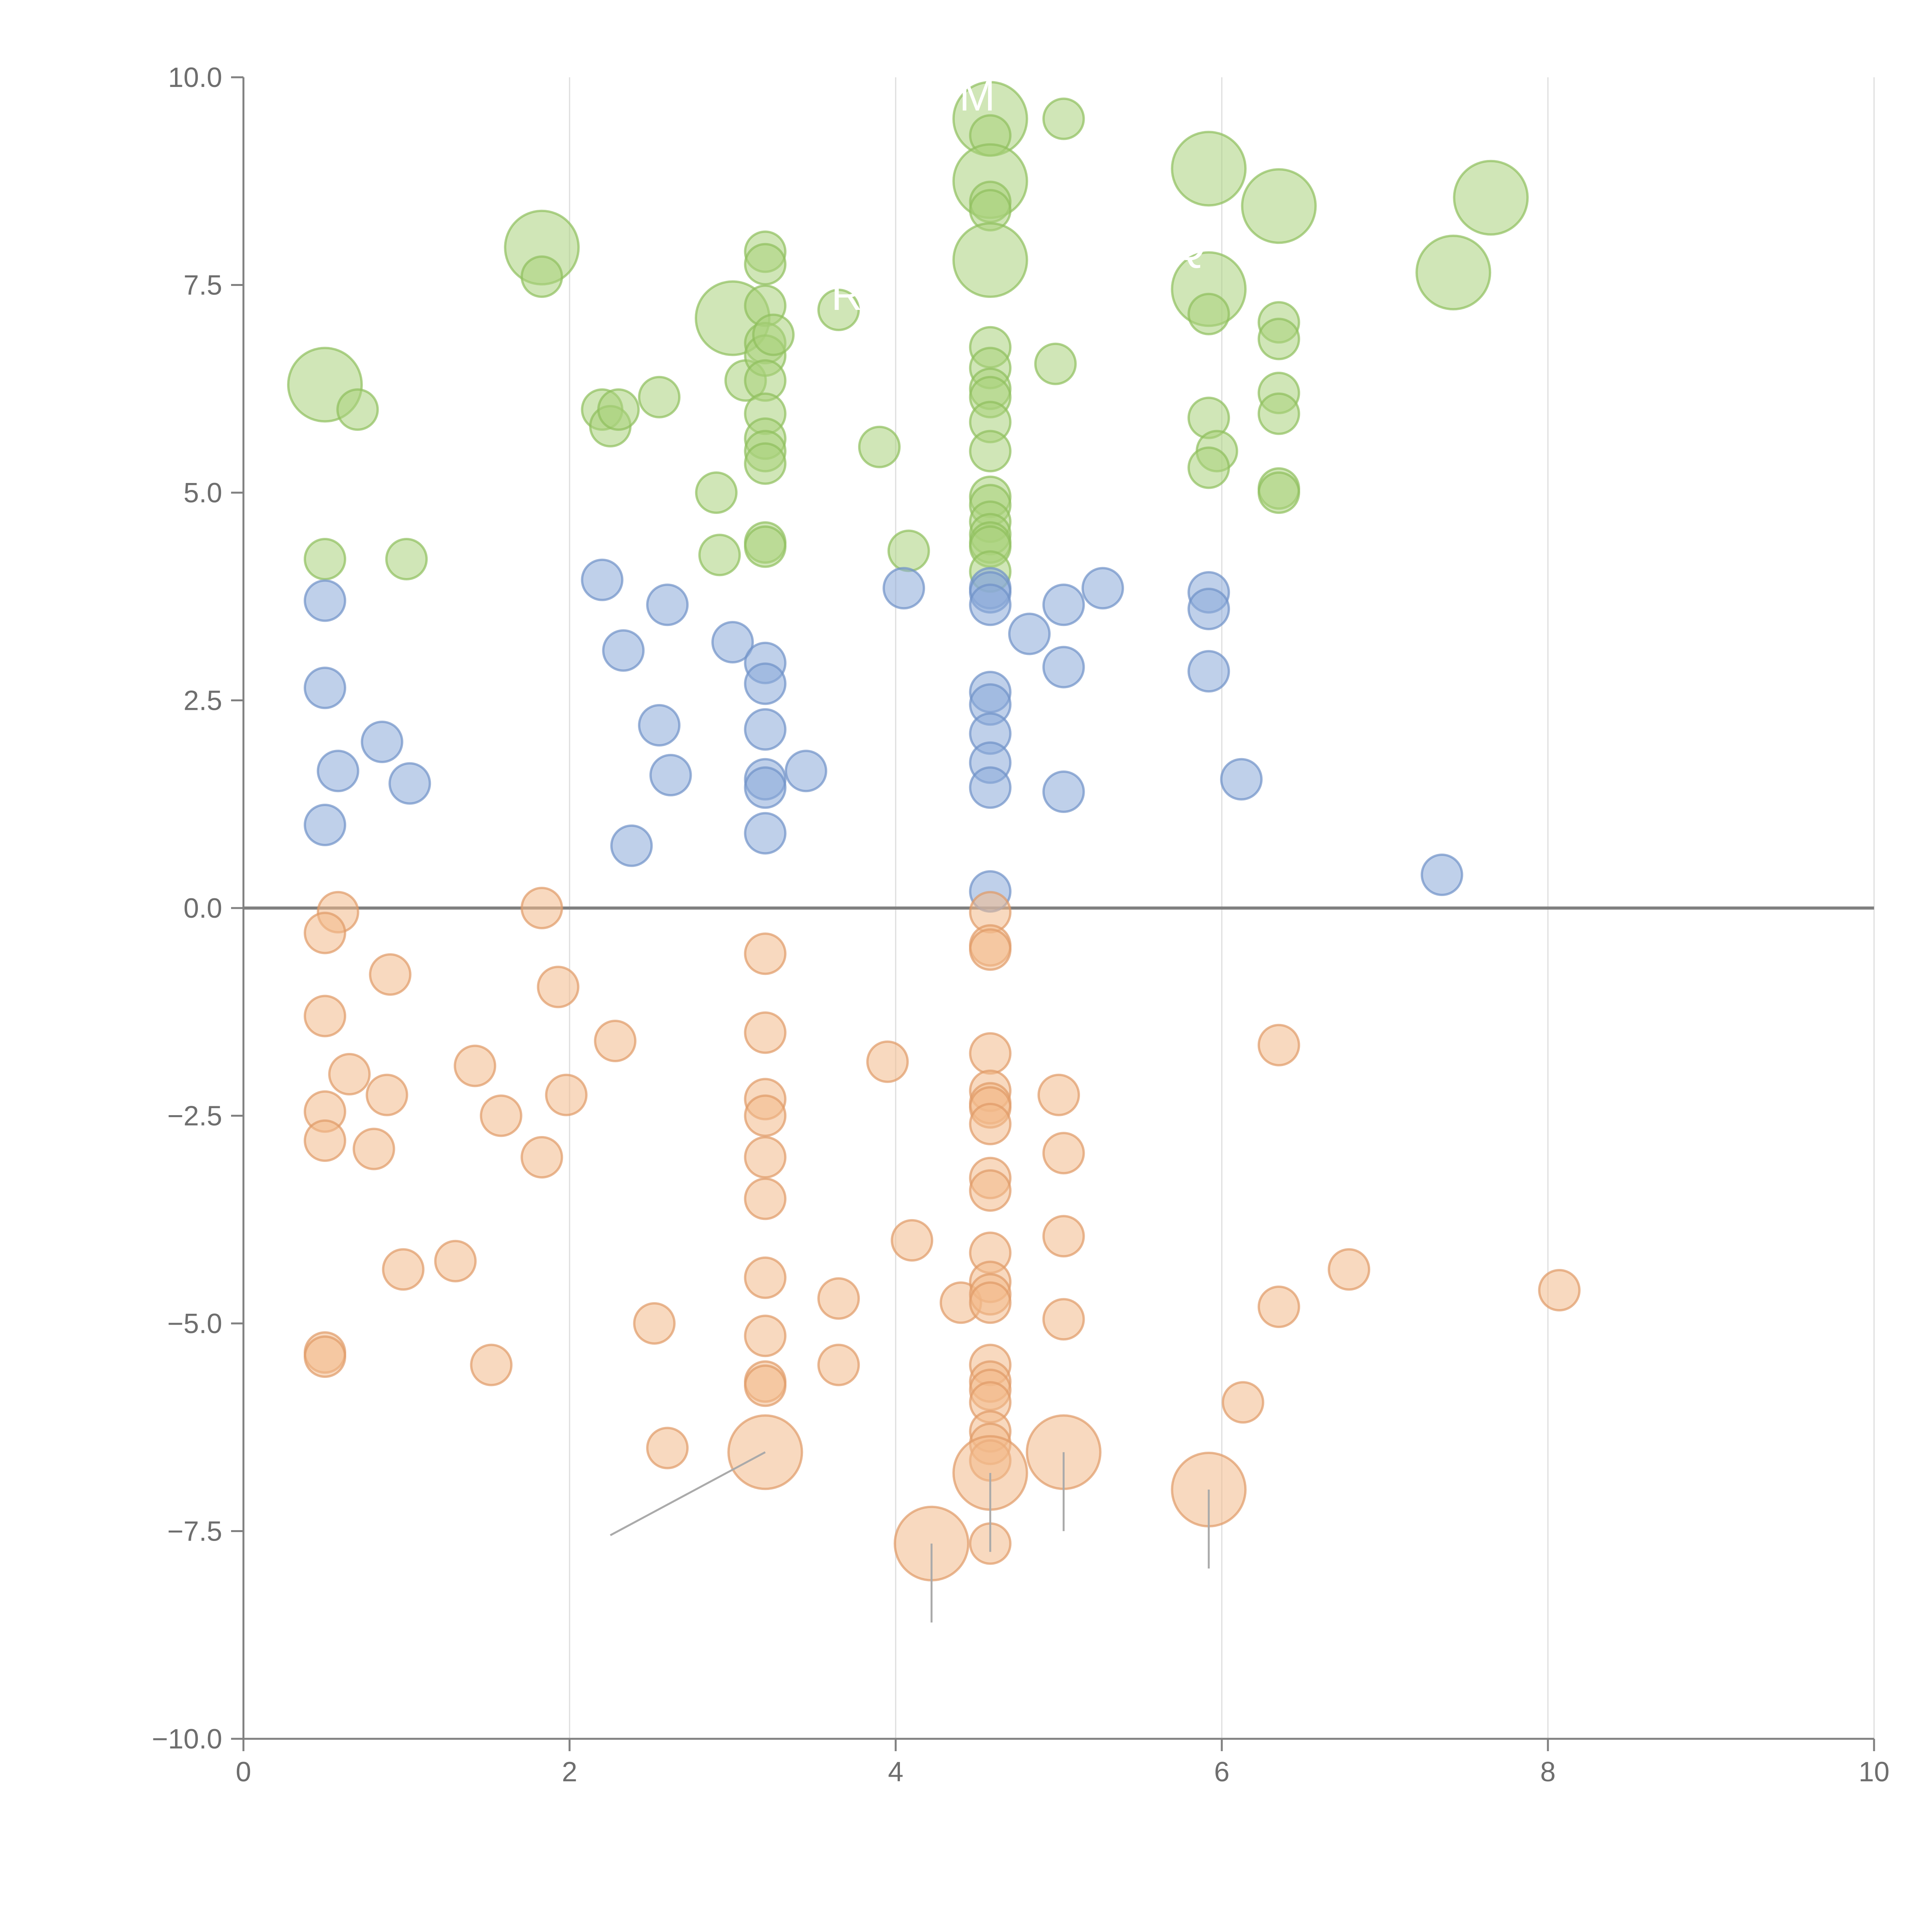 This screenshot has width=1932, height=1932. What do you see at coordinates (1063, 1763) in the screenshot?
I see `x-axis-ticks: 0 2 4 6 8 10` at bounding box center [1063, 1763].